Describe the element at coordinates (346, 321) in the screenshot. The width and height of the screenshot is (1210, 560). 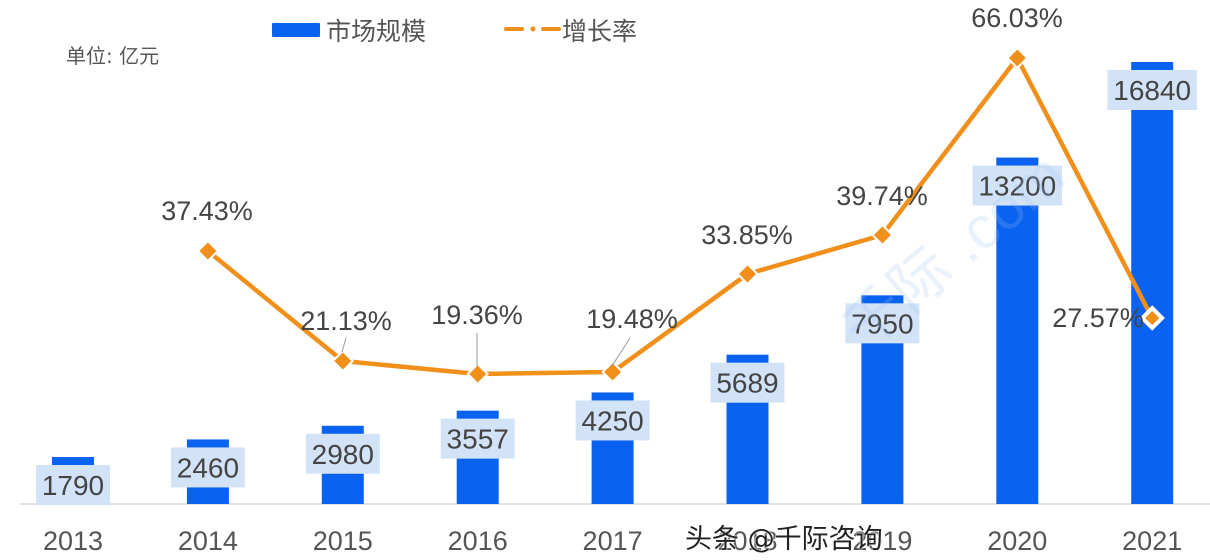
I see `growth-value-label: 21.13%` at that location.